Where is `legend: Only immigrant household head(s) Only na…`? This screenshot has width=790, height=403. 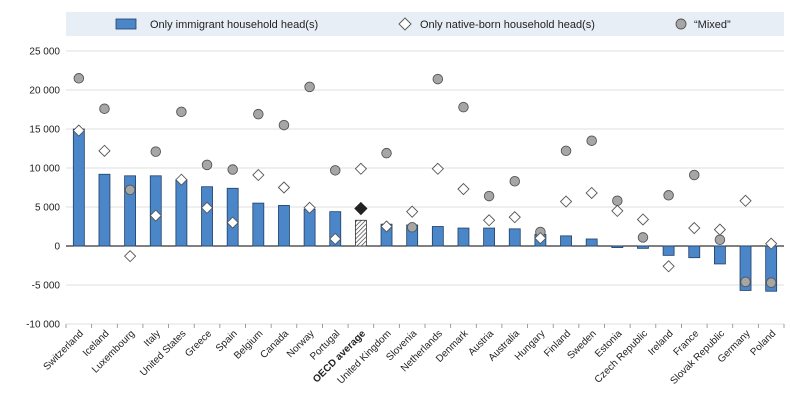
legend: Only immigrant household head(s) Only na… is located at coordinates (425, 24).